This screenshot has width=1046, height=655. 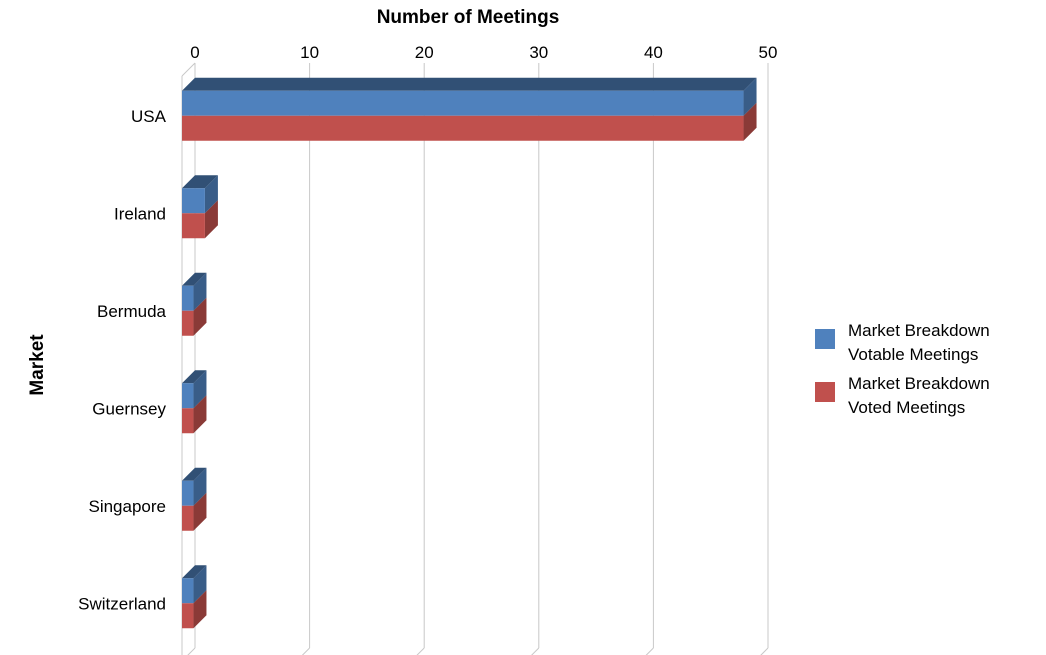 I want to click on legend-label: Voted Meetings, so click(x=906, y=407).